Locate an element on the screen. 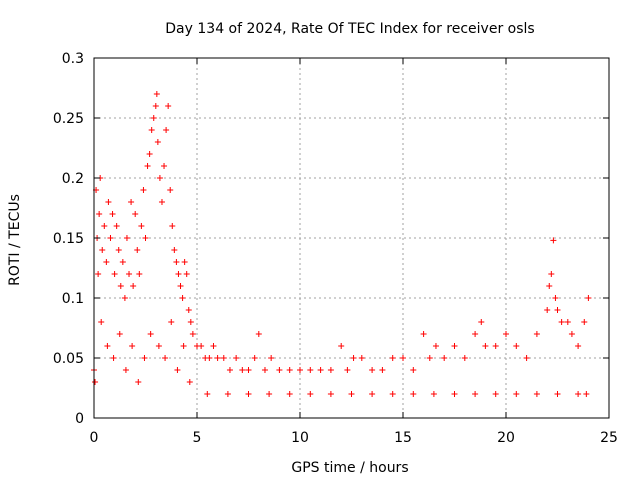  x-tick-label: 10 is located at coordinates (300, 438).